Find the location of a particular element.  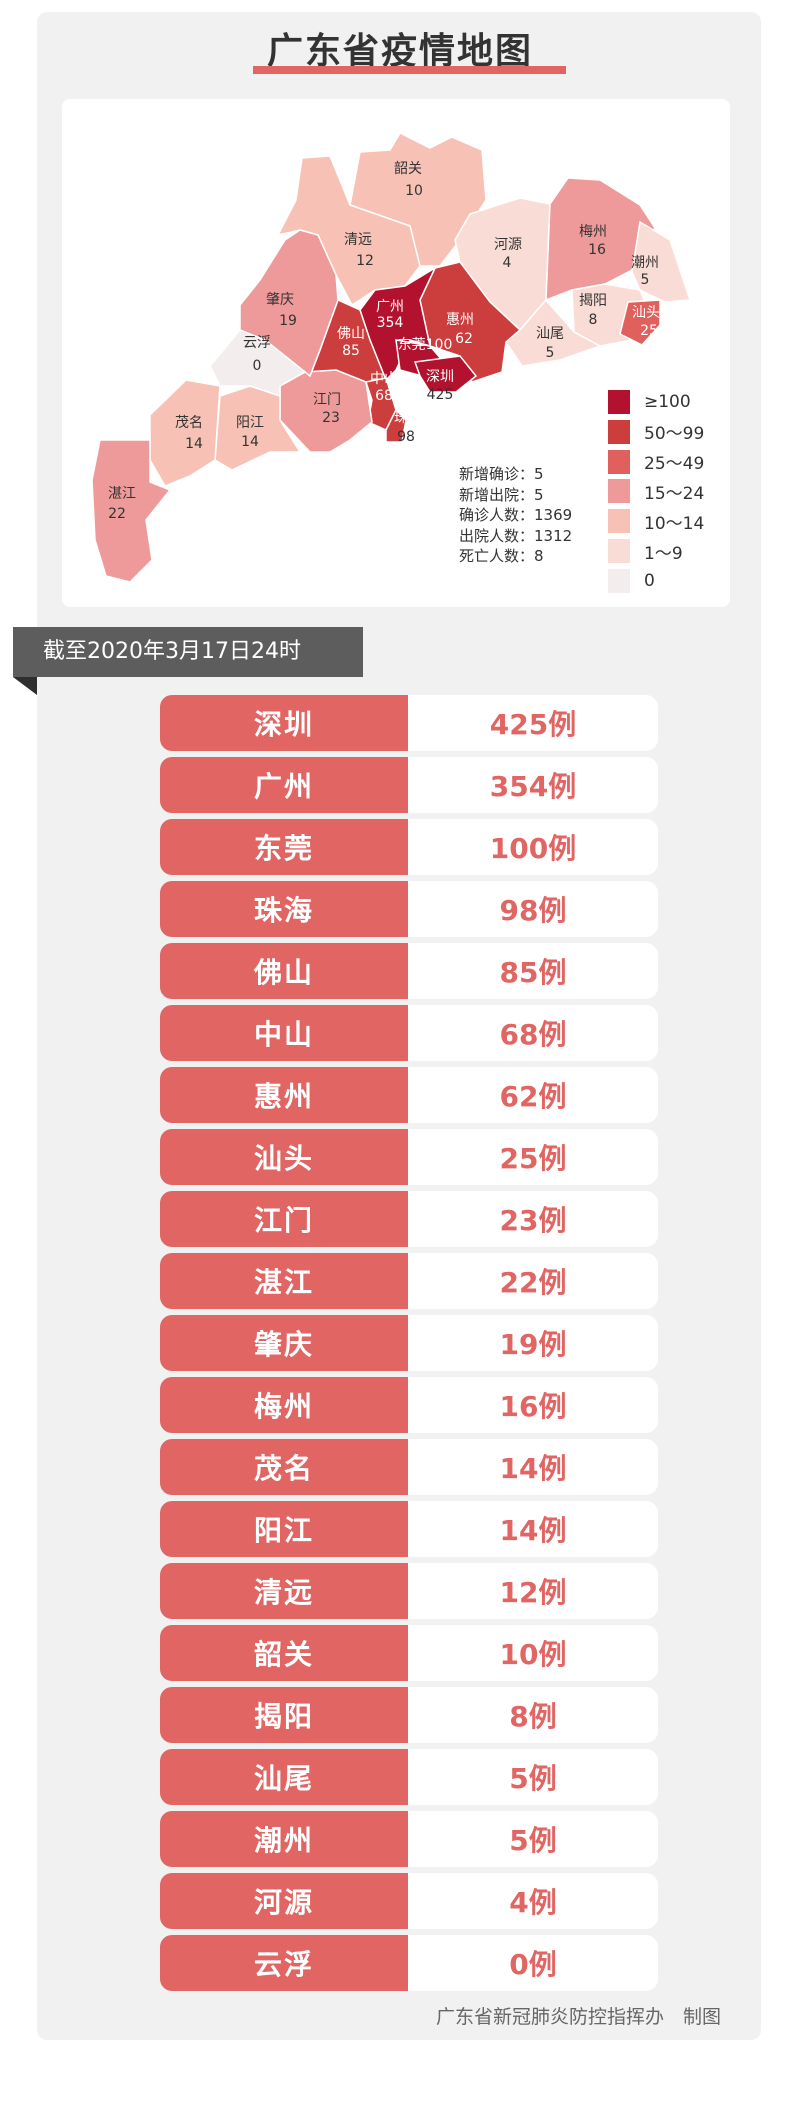

page-title: 广东省疫情地图 is located at coordinates (399, 51).